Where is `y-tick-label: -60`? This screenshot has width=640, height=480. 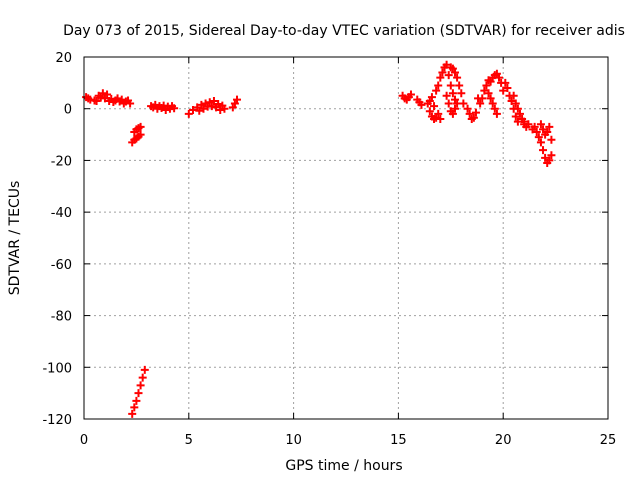 y-tick-label: -60 is located at coordinates (61, 265).